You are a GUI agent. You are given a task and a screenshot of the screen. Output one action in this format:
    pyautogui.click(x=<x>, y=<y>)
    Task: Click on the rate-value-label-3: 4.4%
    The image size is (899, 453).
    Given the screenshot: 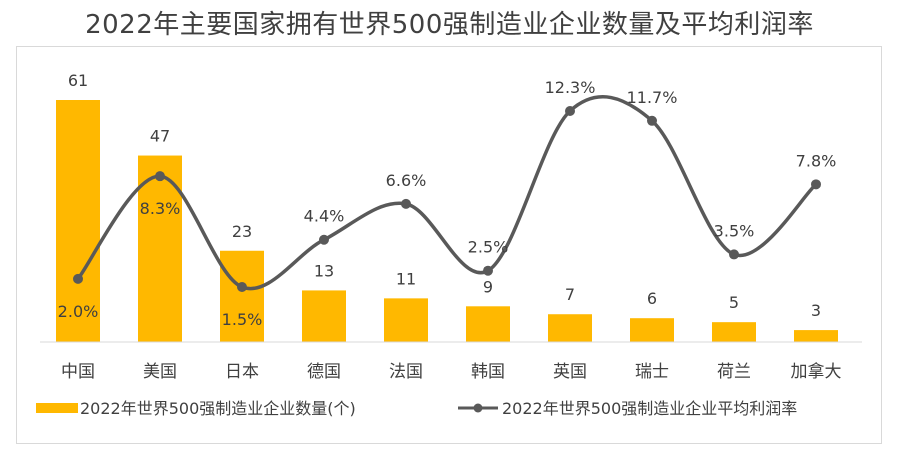 What is the action you would take?
    pyautogui.click(x=324, y=216)
    